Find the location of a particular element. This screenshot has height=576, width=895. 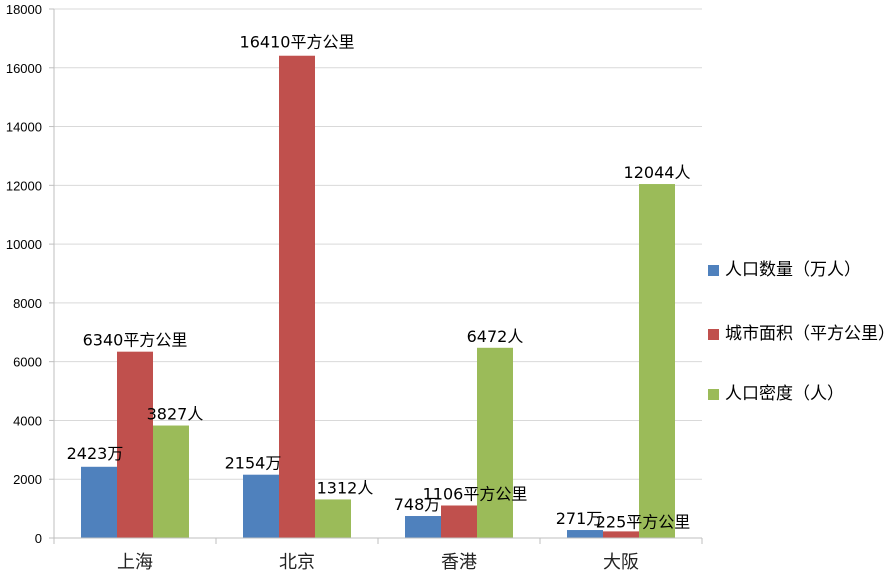

x-axis: 上海 北京 香港 大阪 is located at coordinates (378, 555).